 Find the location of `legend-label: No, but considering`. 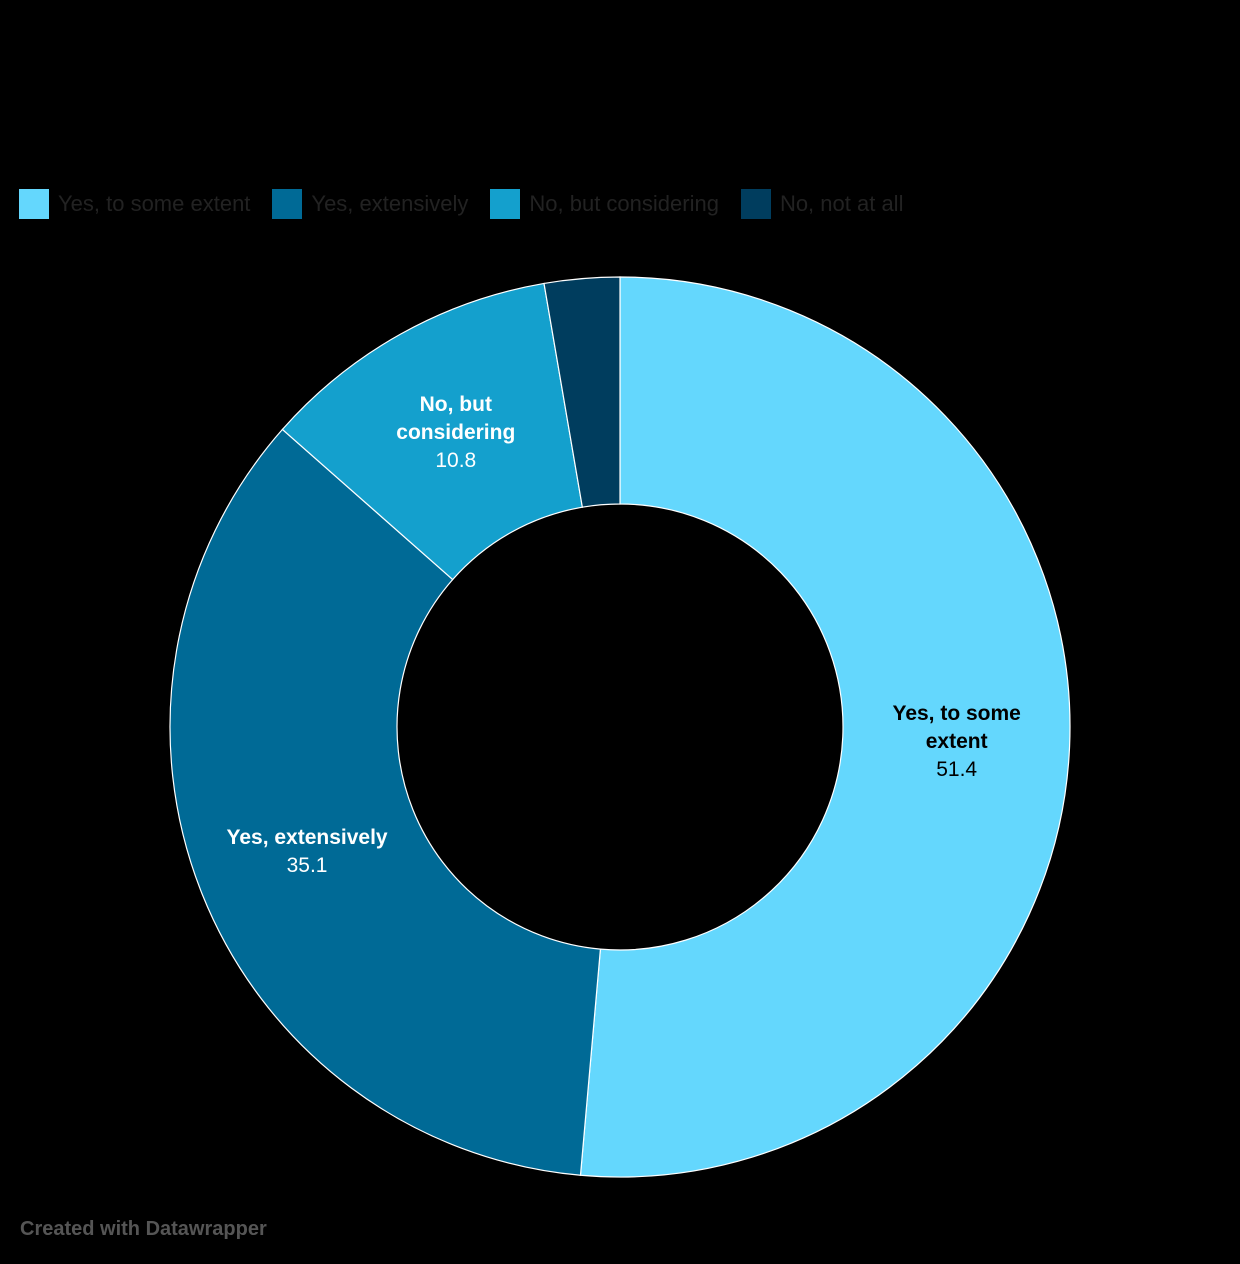

legend-label: No, but considering is located at coordinates (624, 203).